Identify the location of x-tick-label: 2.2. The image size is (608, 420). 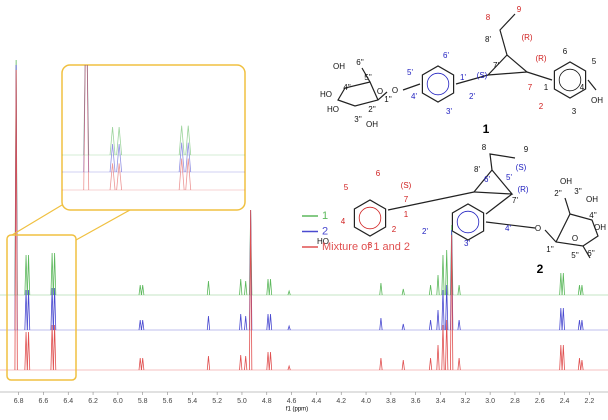
(590, 401).